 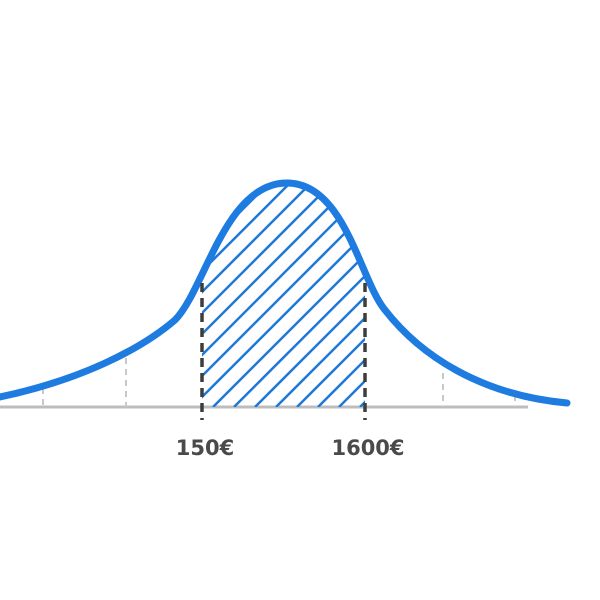 What do you see at coordinates (205, 448) in the screenshot?
I see `marker-label: 150€` at bounding box center [205, 448].